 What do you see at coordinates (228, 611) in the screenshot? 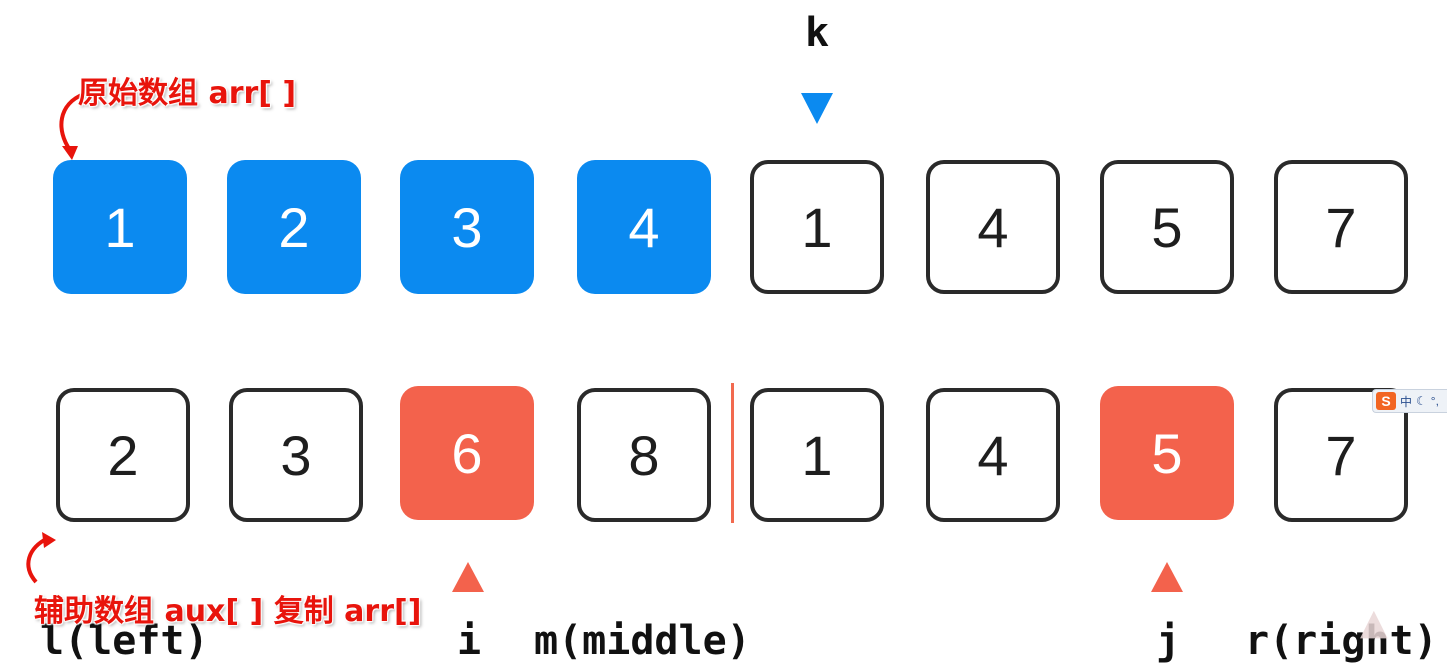
I see `aux-array-note: 辅助数组 aux[ ] 复制 arr[]` at bounding box center [228, 611].